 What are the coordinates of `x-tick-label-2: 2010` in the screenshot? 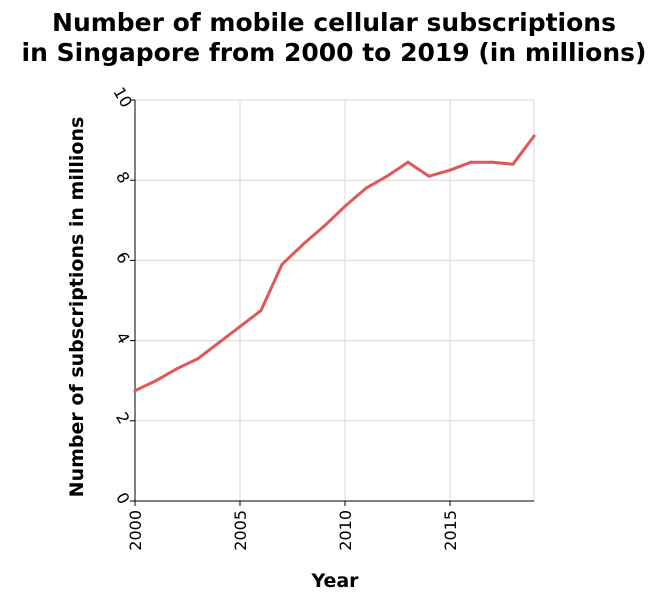 It's located at (345, 530).